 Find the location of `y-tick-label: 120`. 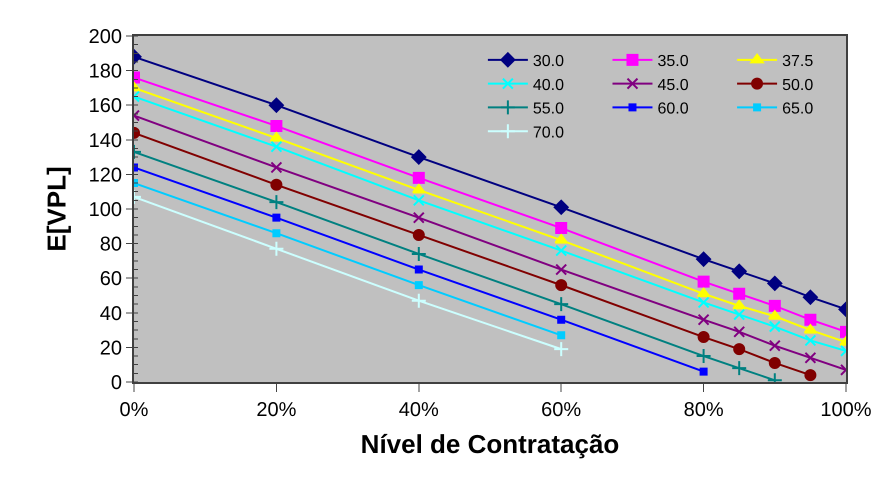

y-tick-label: 120 is located at coordinates (105, 175).